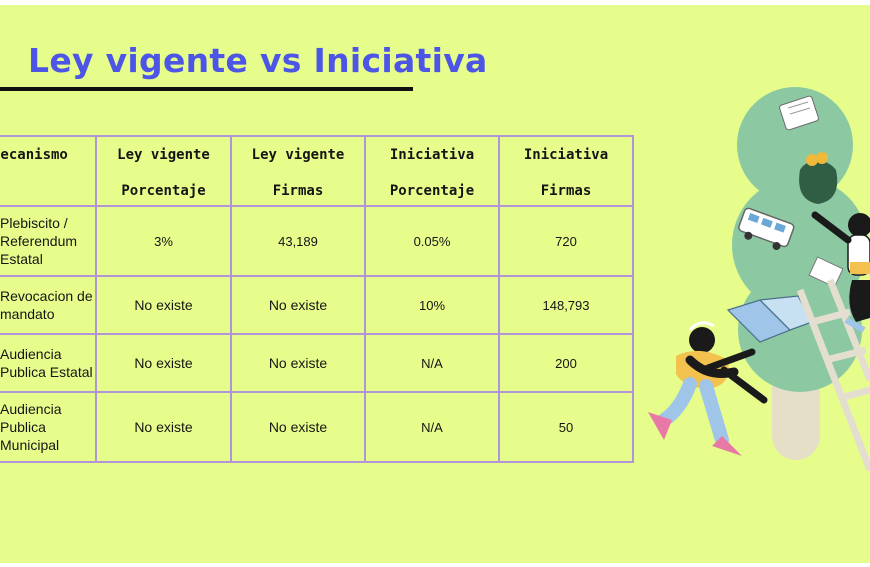  I want to click on cell-mecanismo: Audiencia Publica Estatal, so click(48, 363).